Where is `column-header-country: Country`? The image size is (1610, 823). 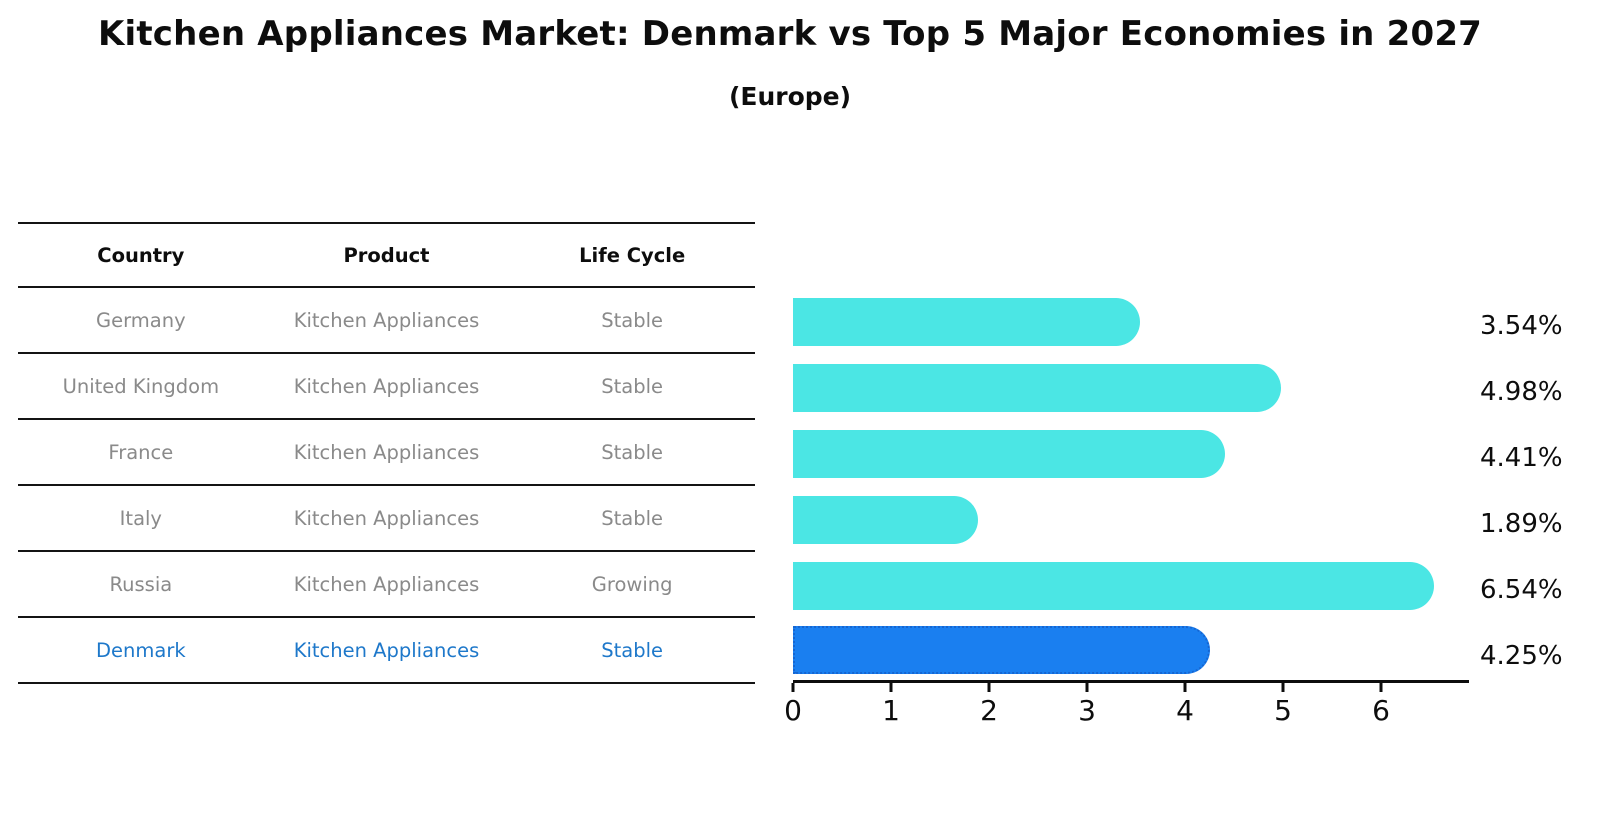
column-header-country: Country is located at coordinates (141, 255).